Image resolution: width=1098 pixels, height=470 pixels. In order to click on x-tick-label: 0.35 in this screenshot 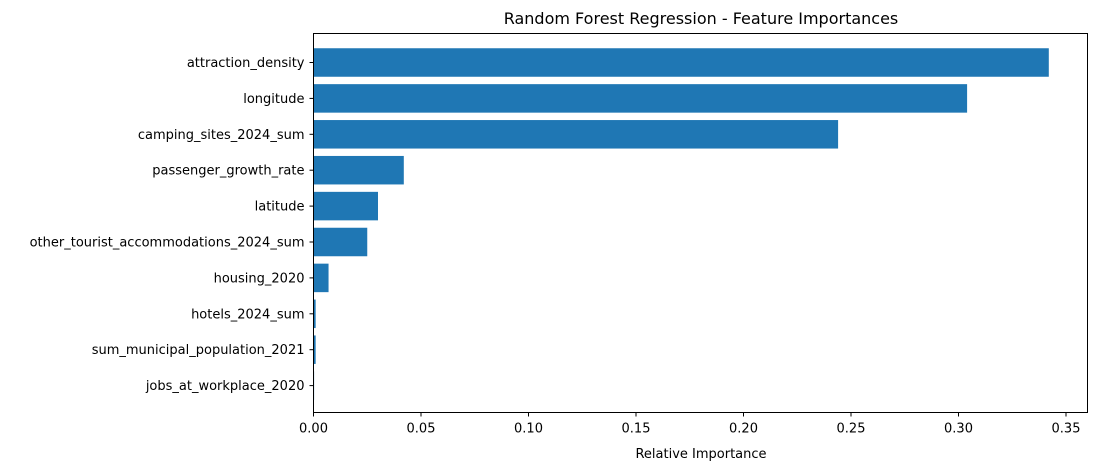, I will do `click(1066, 429)`.